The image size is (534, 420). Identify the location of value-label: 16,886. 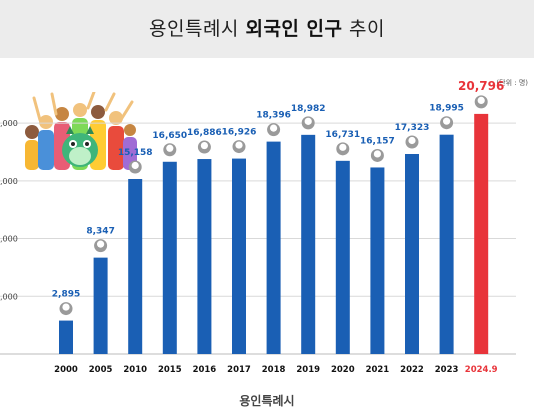
(204, 133).